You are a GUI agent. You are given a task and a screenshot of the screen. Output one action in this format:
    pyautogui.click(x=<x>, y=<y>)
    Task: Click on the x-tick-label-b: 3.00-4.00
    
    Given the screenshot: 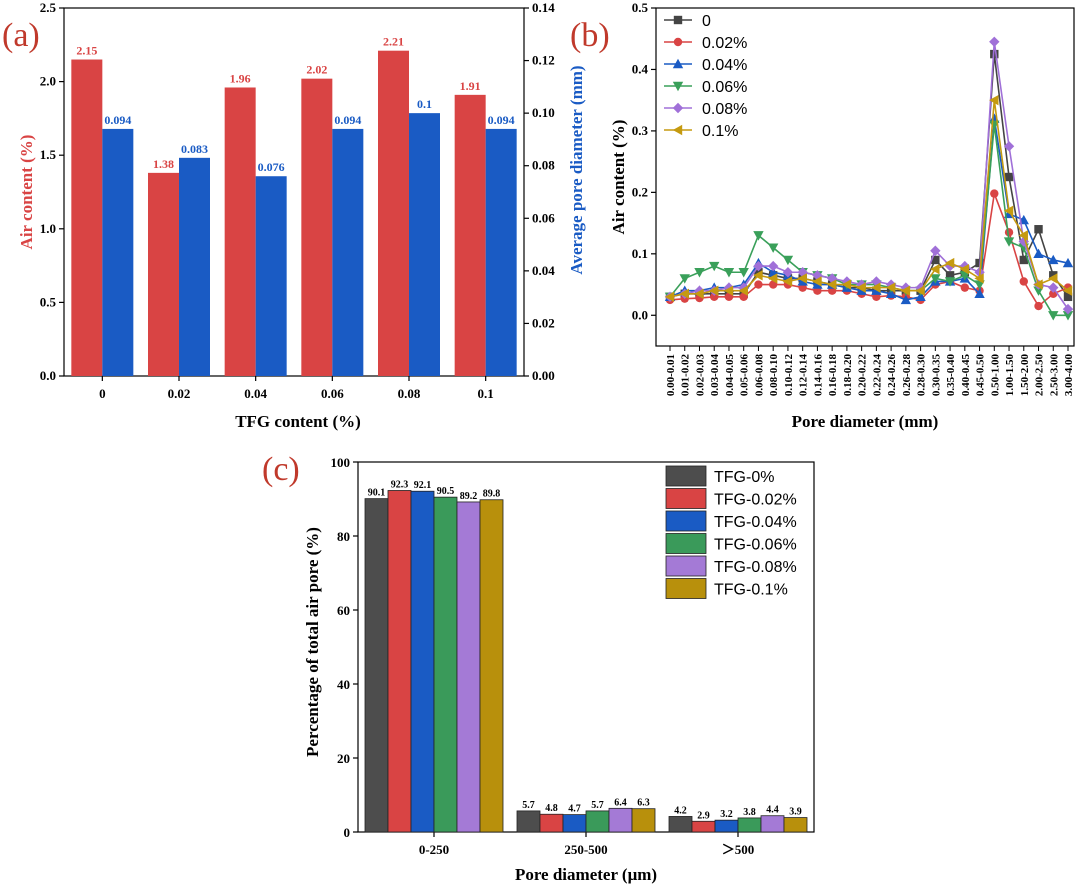 What is the action you would take?
    pyautogui.click(x=1069, y=375)
    